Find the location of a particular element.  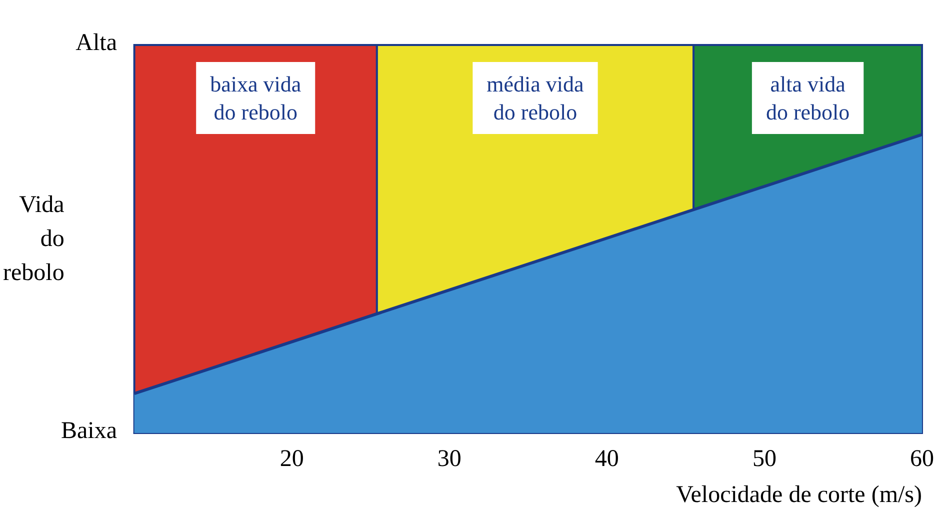

band-label: baixa vida do rebolo is located at coordinates (256, 98).